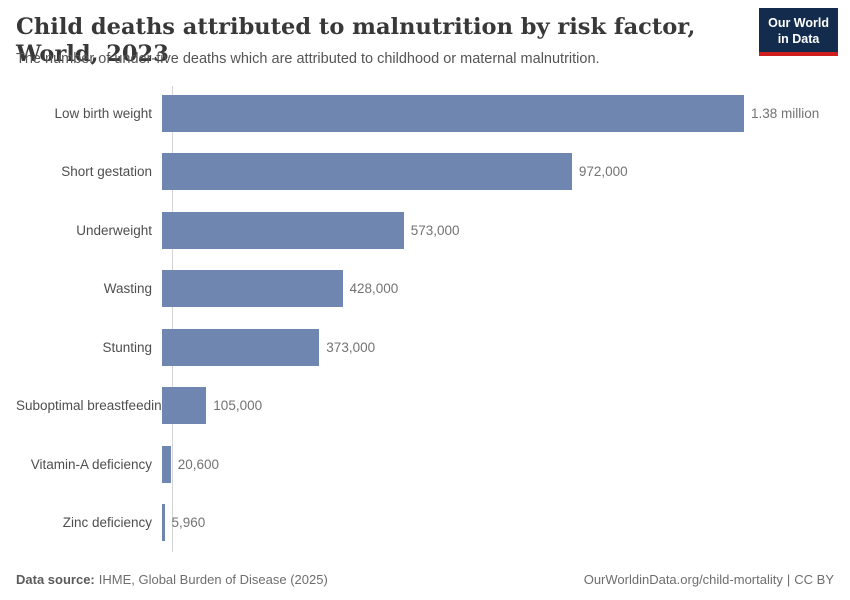 The height and width of the screenshot is (600, 850). I want to click on bar-track: 373,000, so click(498, 347).